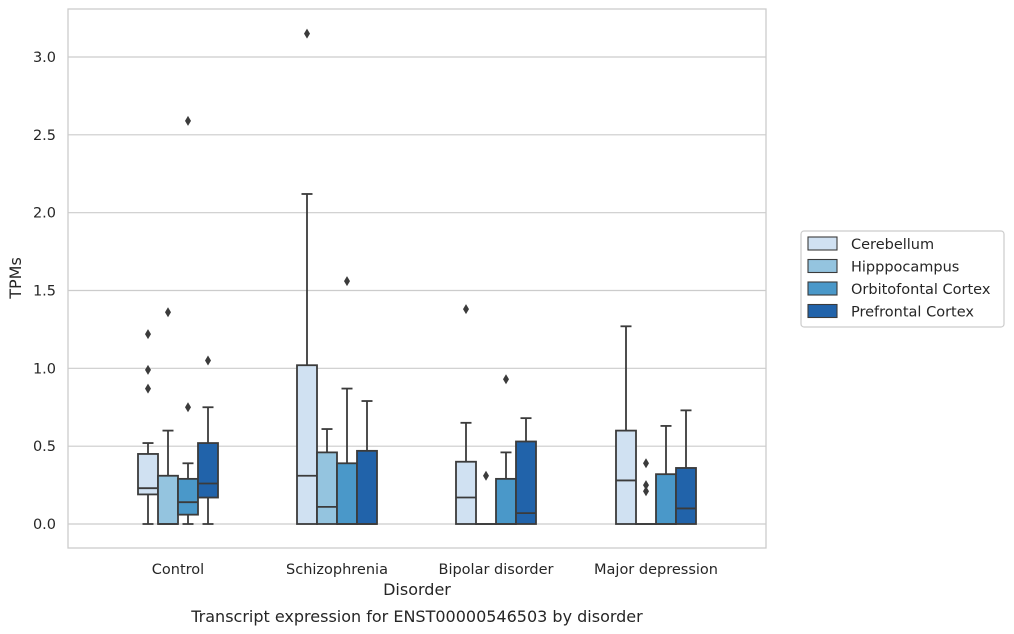 Image resolution: width=1014 pixels, height=634 pixels. I want to click on y-tick-label: 1.5, so click(44, 292).